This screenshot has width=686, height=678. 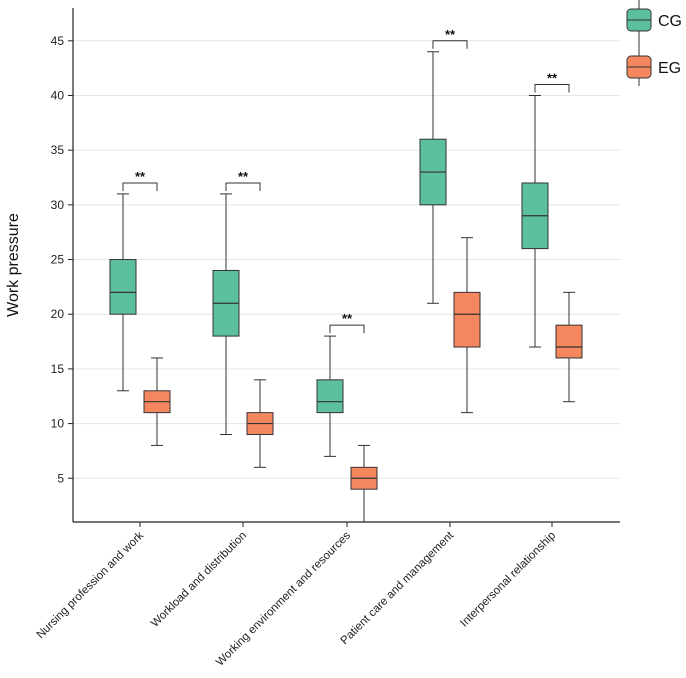 What do you see at coordinates (58, 205) in the screenshot?
I see `y-tick-label: 30` at bounding box center [58, 205].